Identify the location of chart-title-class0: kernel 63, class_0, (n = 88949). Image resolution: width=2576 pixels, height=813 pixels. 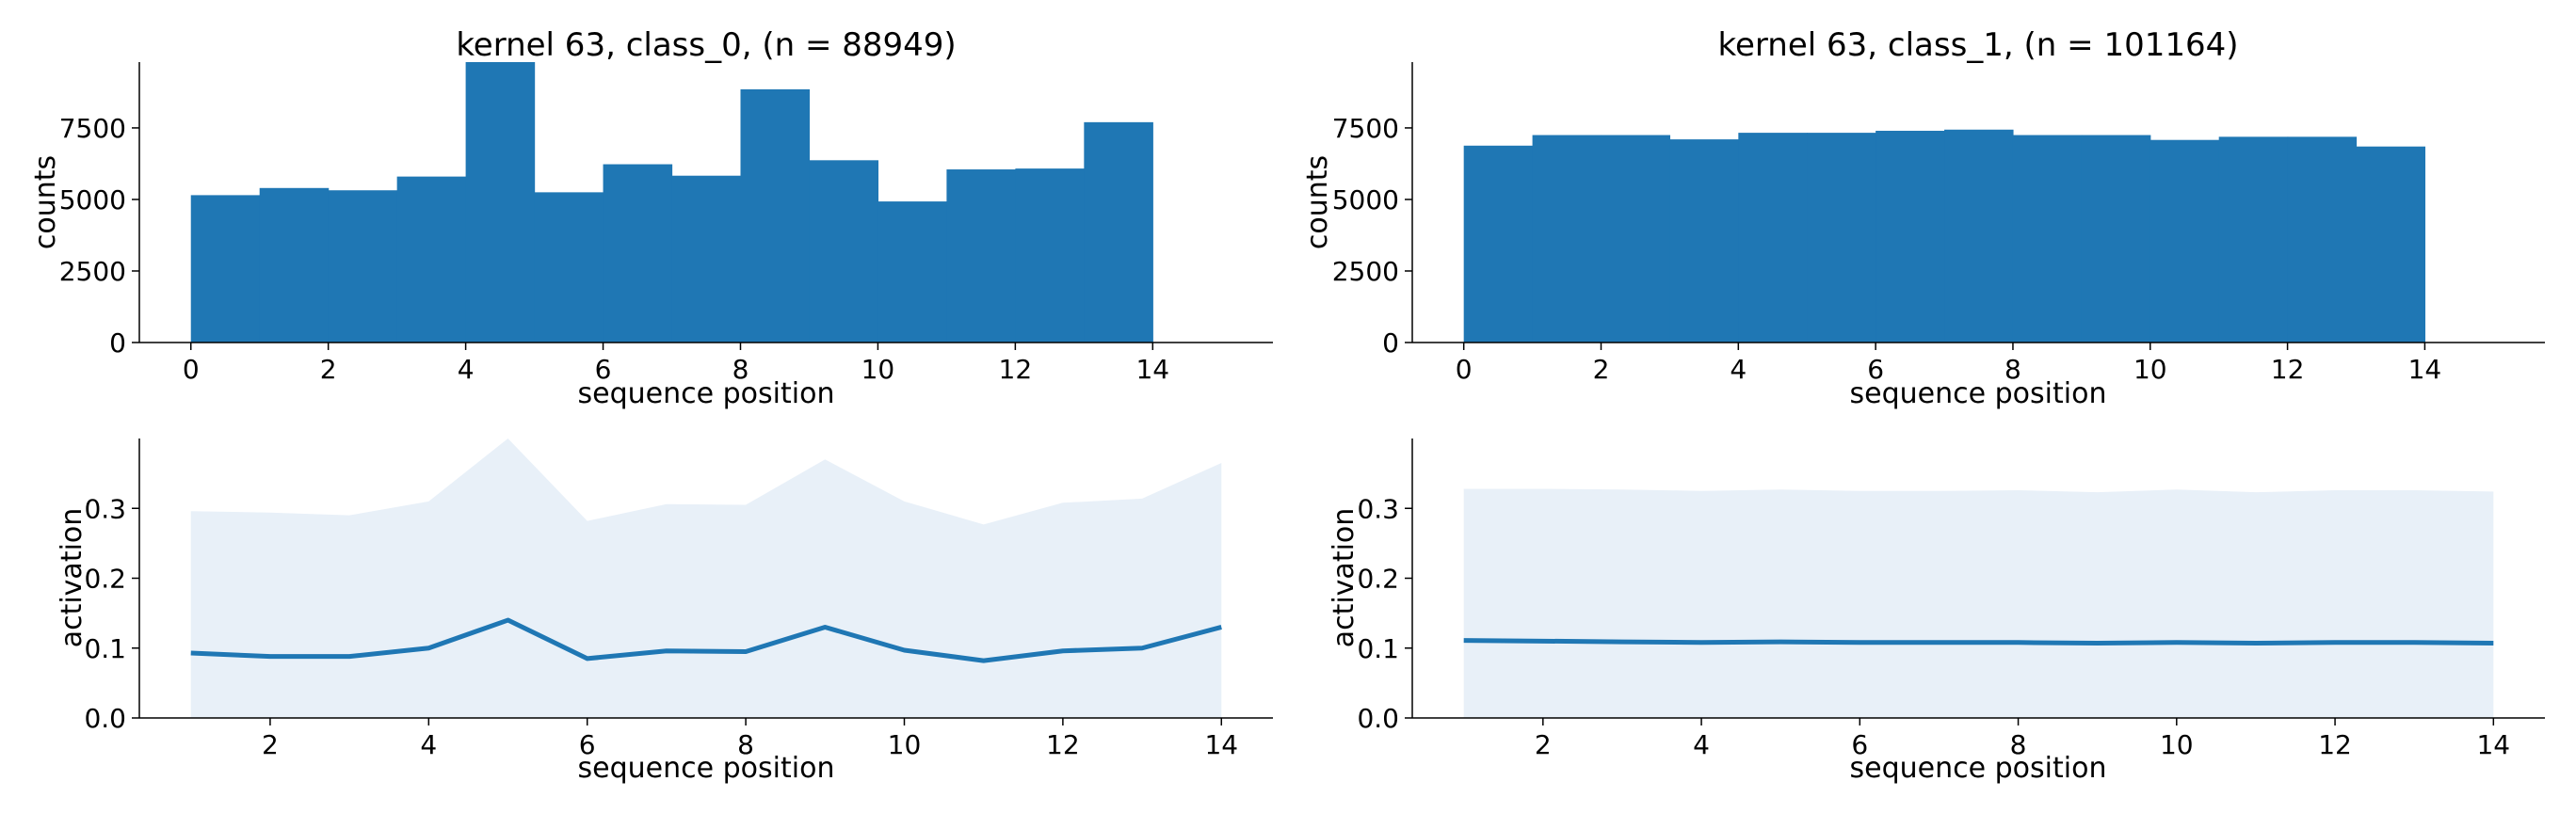
(706, 45).